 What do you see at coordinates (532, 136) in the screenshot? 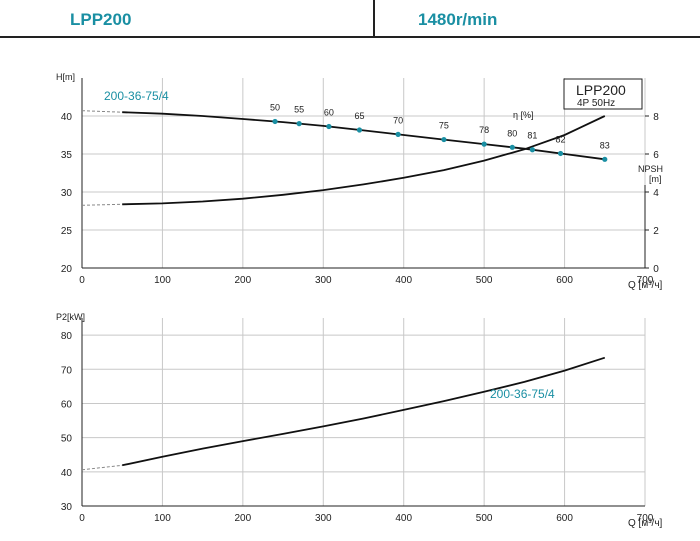
I see `efficiency-label: 81` at bounding box center [532, 136].